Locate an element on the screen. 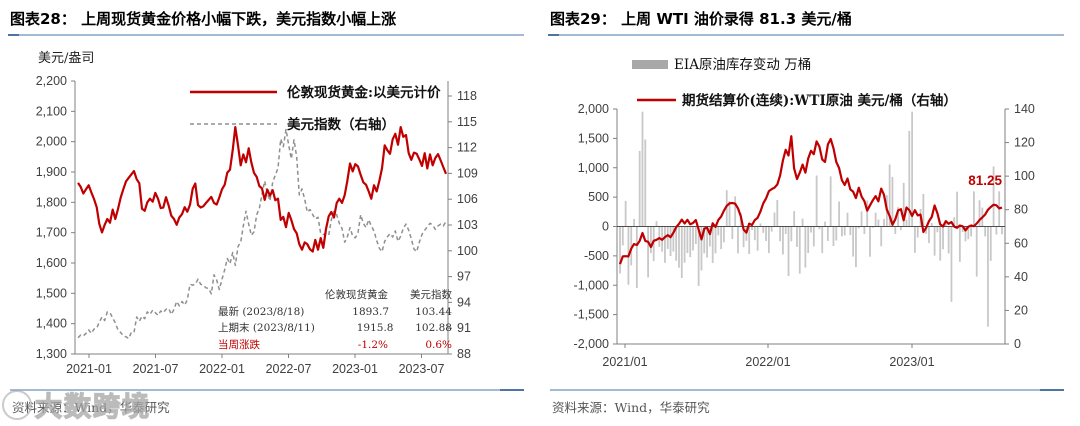  svg-text: 109 is located at coordinates (467, 173).